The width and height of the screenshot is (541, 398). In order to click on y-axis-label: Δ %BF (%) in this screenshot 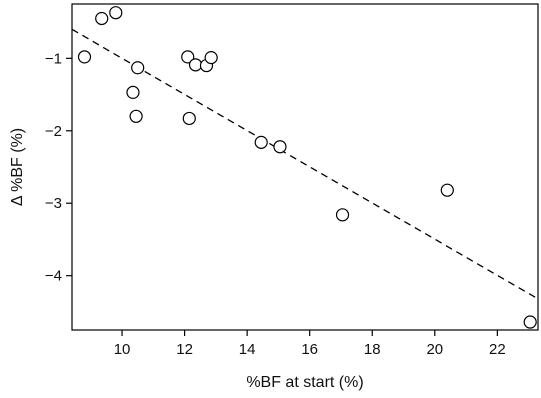, I will do `click(17, 167)`.